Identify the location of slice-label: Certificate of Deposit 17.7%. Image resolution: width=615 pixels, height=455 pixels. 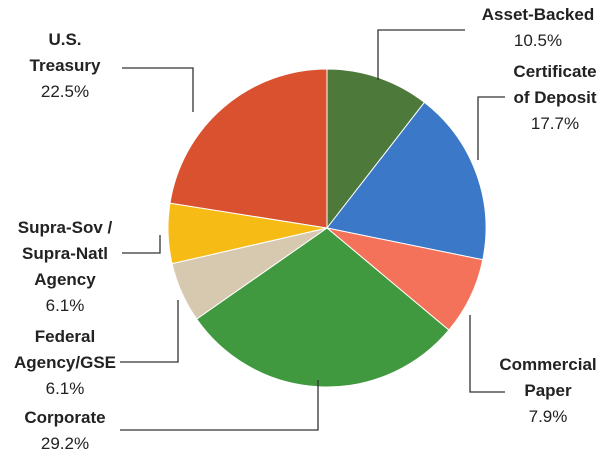
(547, 98).